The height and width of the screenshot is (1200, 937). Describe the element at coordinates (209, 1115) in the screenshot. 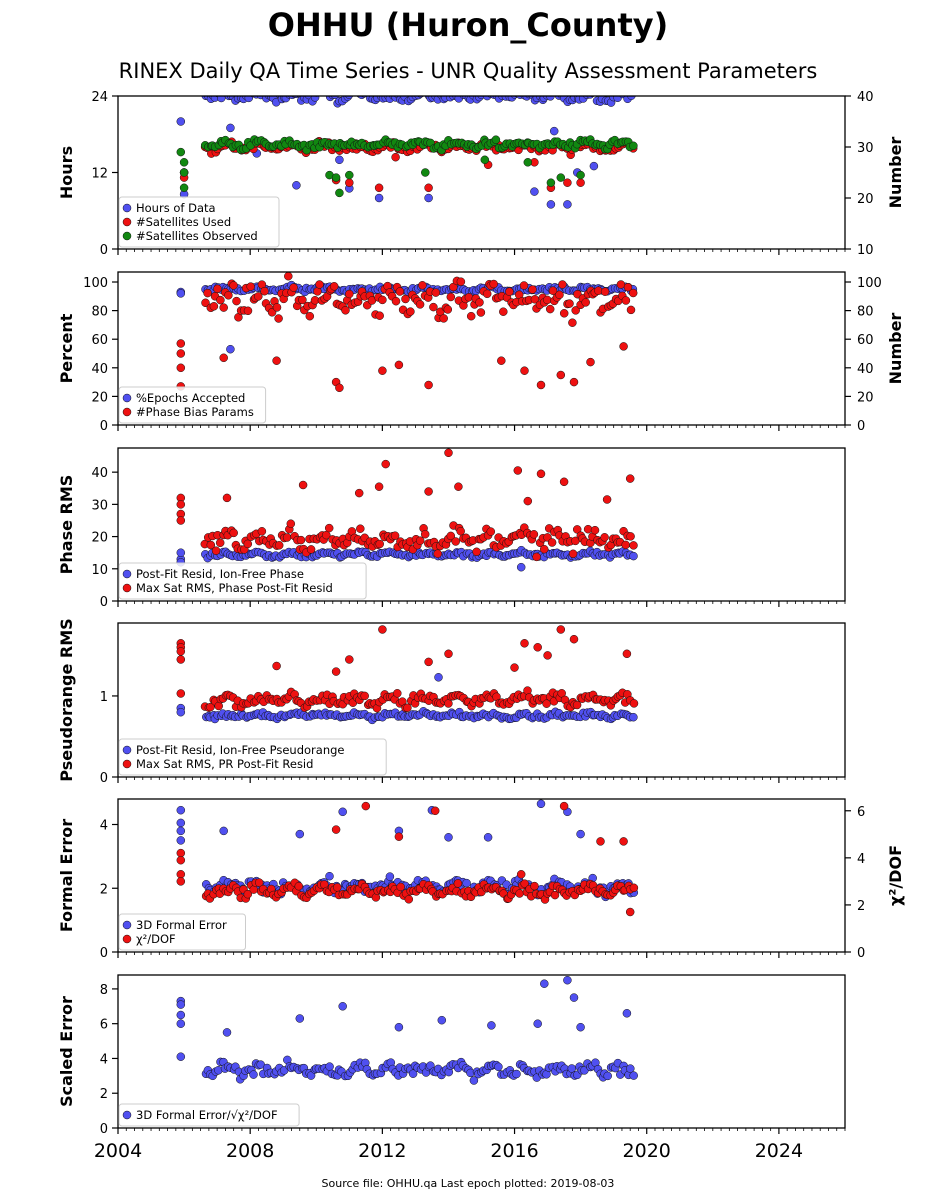

I see `panel-5-legend: 3D Formal Error/√χ²/DOF` at that location.